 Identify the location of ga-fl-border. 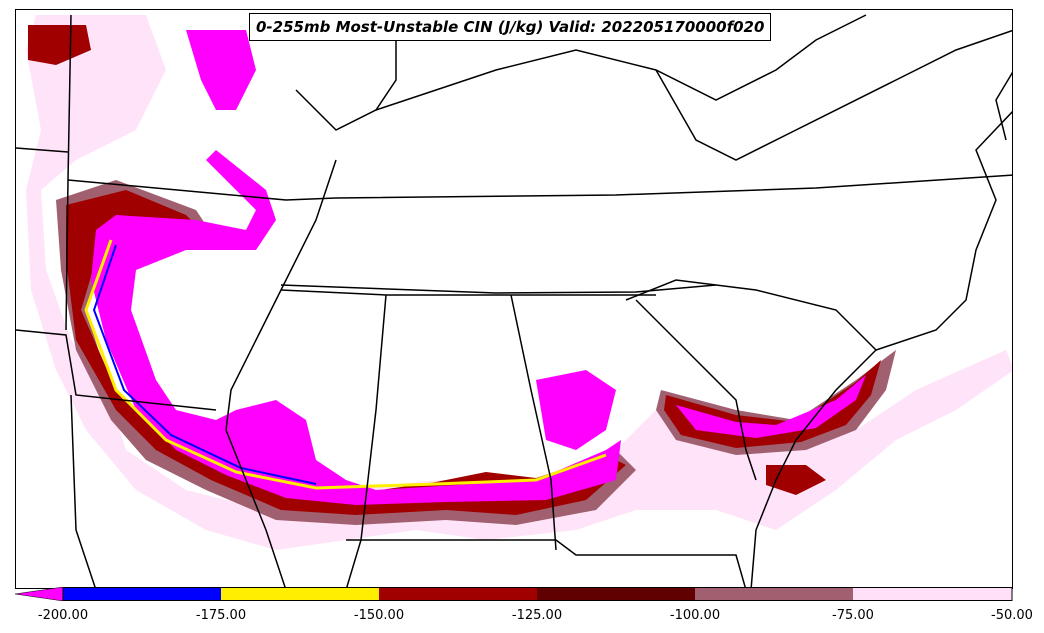
(546, 563).